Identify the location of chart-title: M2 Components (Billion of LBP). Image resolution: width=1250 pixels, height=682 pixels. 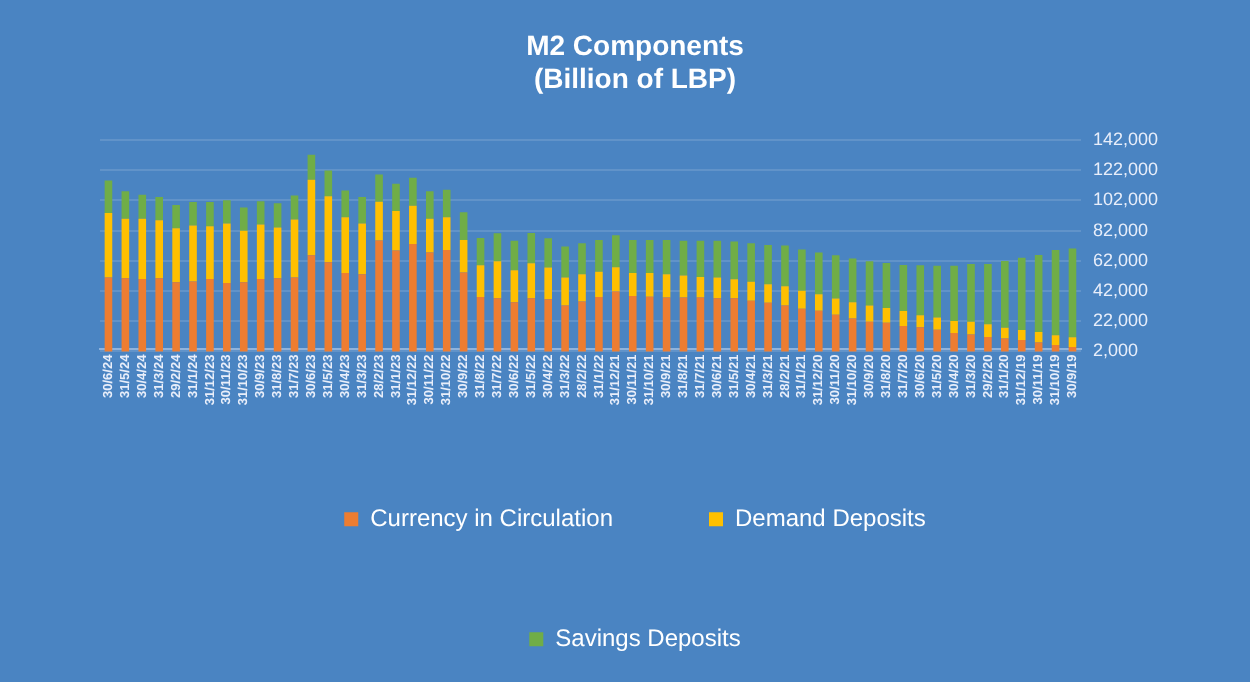
(635, 61).